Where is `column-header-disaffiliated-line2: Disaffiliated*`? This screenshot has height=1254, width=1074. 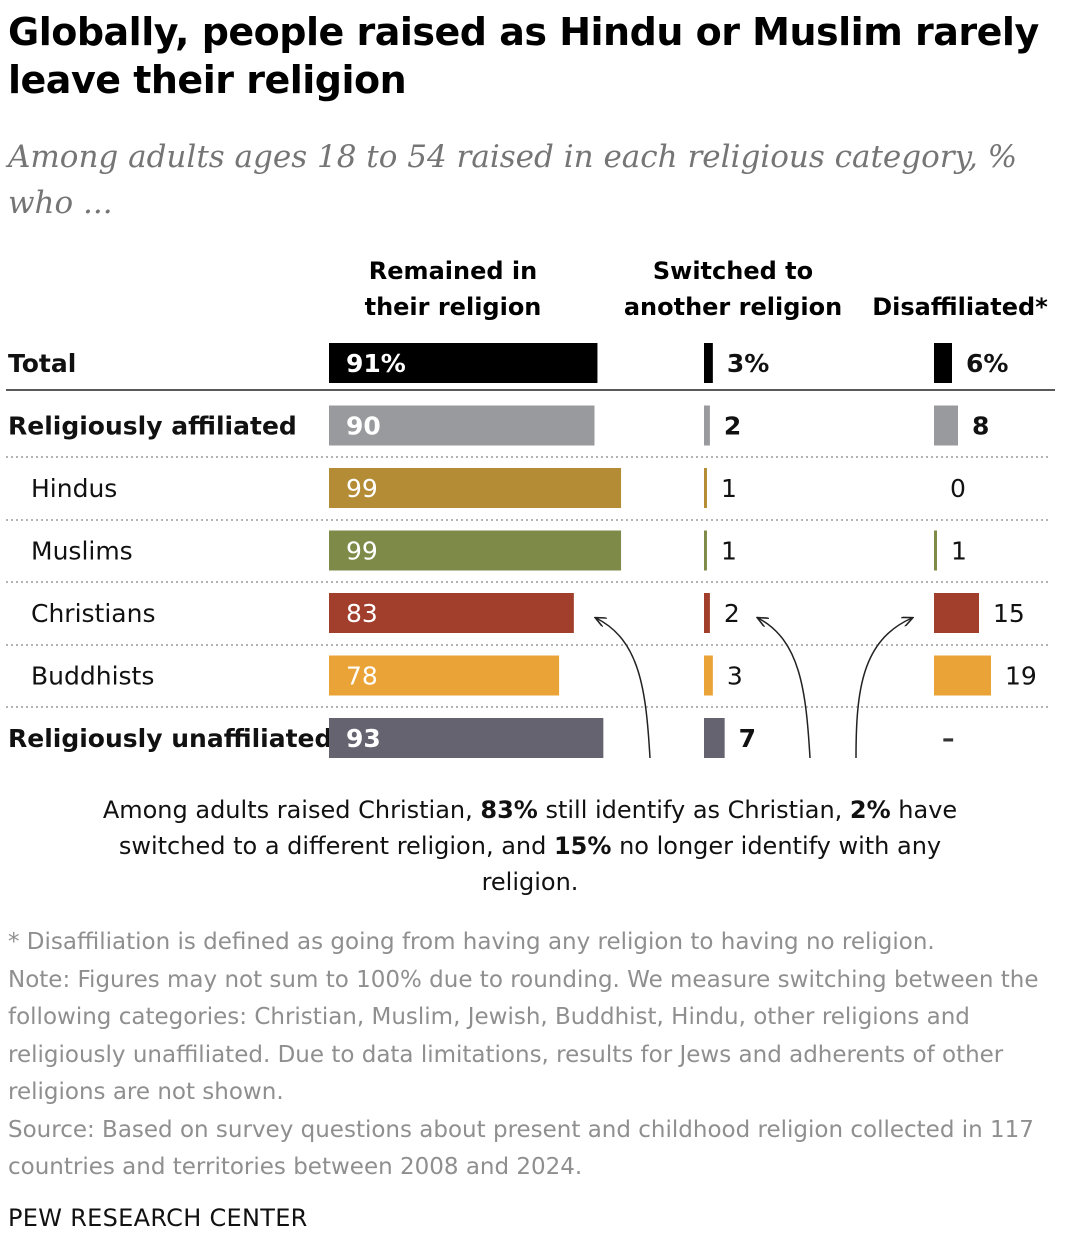 column-header-disaffiliated-line2: Disaffiliated* is located at coordinates (960, 307).